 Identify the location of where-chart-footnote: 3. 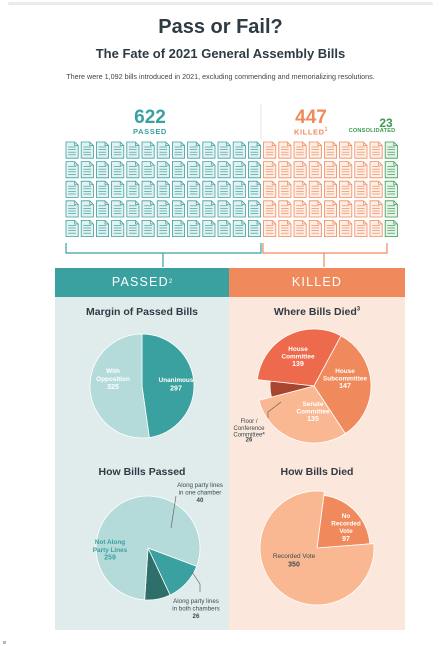
(358, 309).